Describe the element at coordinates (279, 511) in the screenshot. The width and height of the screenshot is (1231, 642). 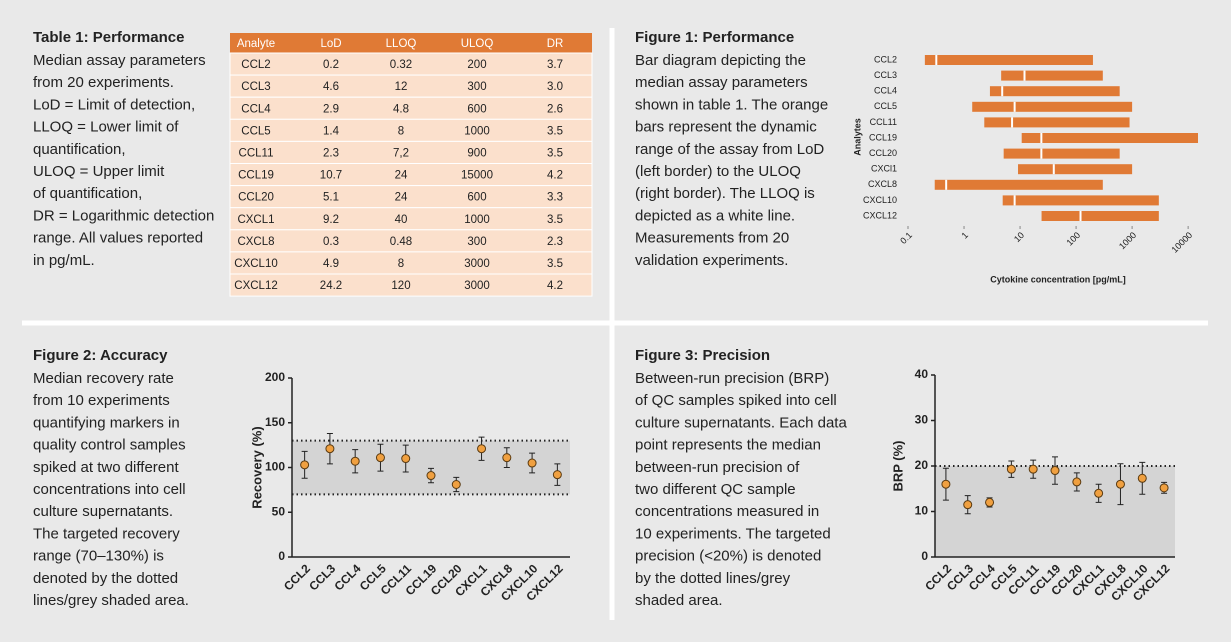
I see `y-tick-label: 50` at that location.